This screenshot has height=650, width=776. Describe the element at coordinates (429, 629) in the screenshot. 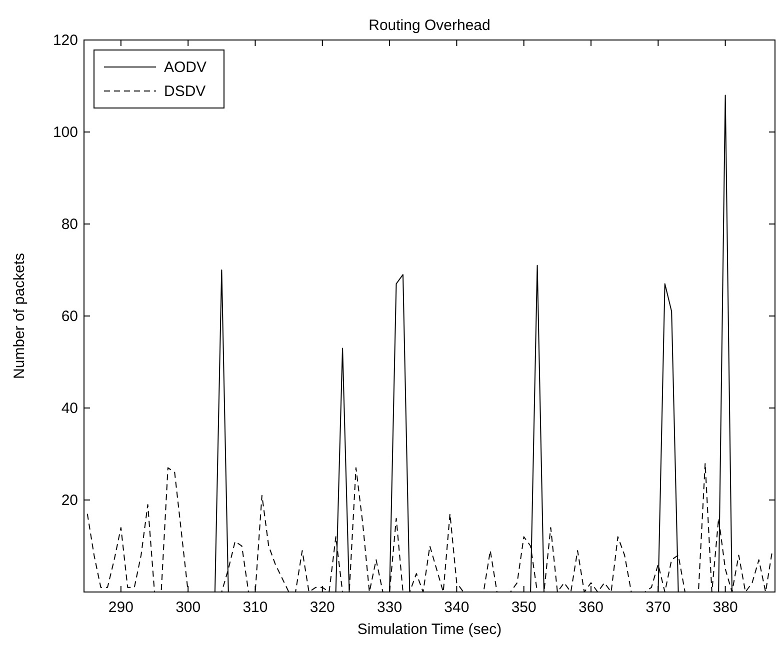

I see `x-axis-title: Simulation Time (sec)` at that location.